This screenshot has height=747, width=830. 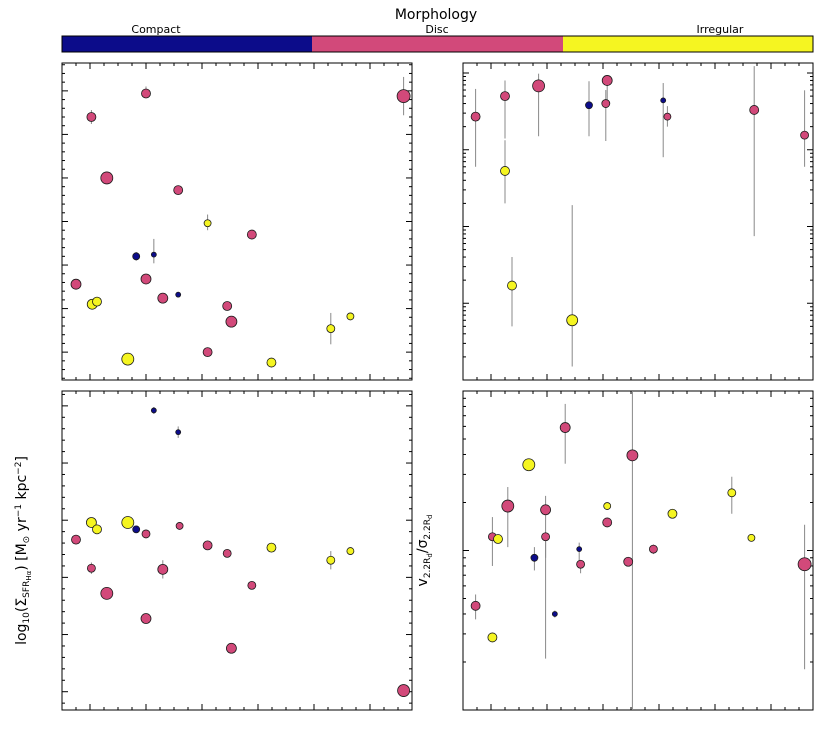 I want to click on y-axis-label-part: Hα, so click(x=29, y=575).